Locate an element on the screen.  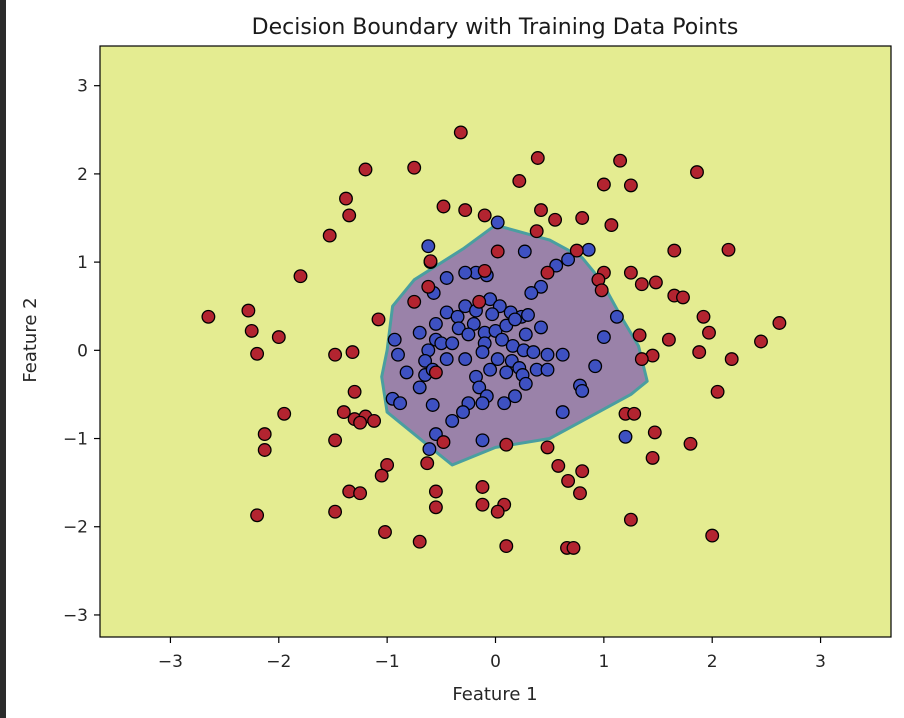
y-tick-label: 2 is located at coordinates (82, 175).